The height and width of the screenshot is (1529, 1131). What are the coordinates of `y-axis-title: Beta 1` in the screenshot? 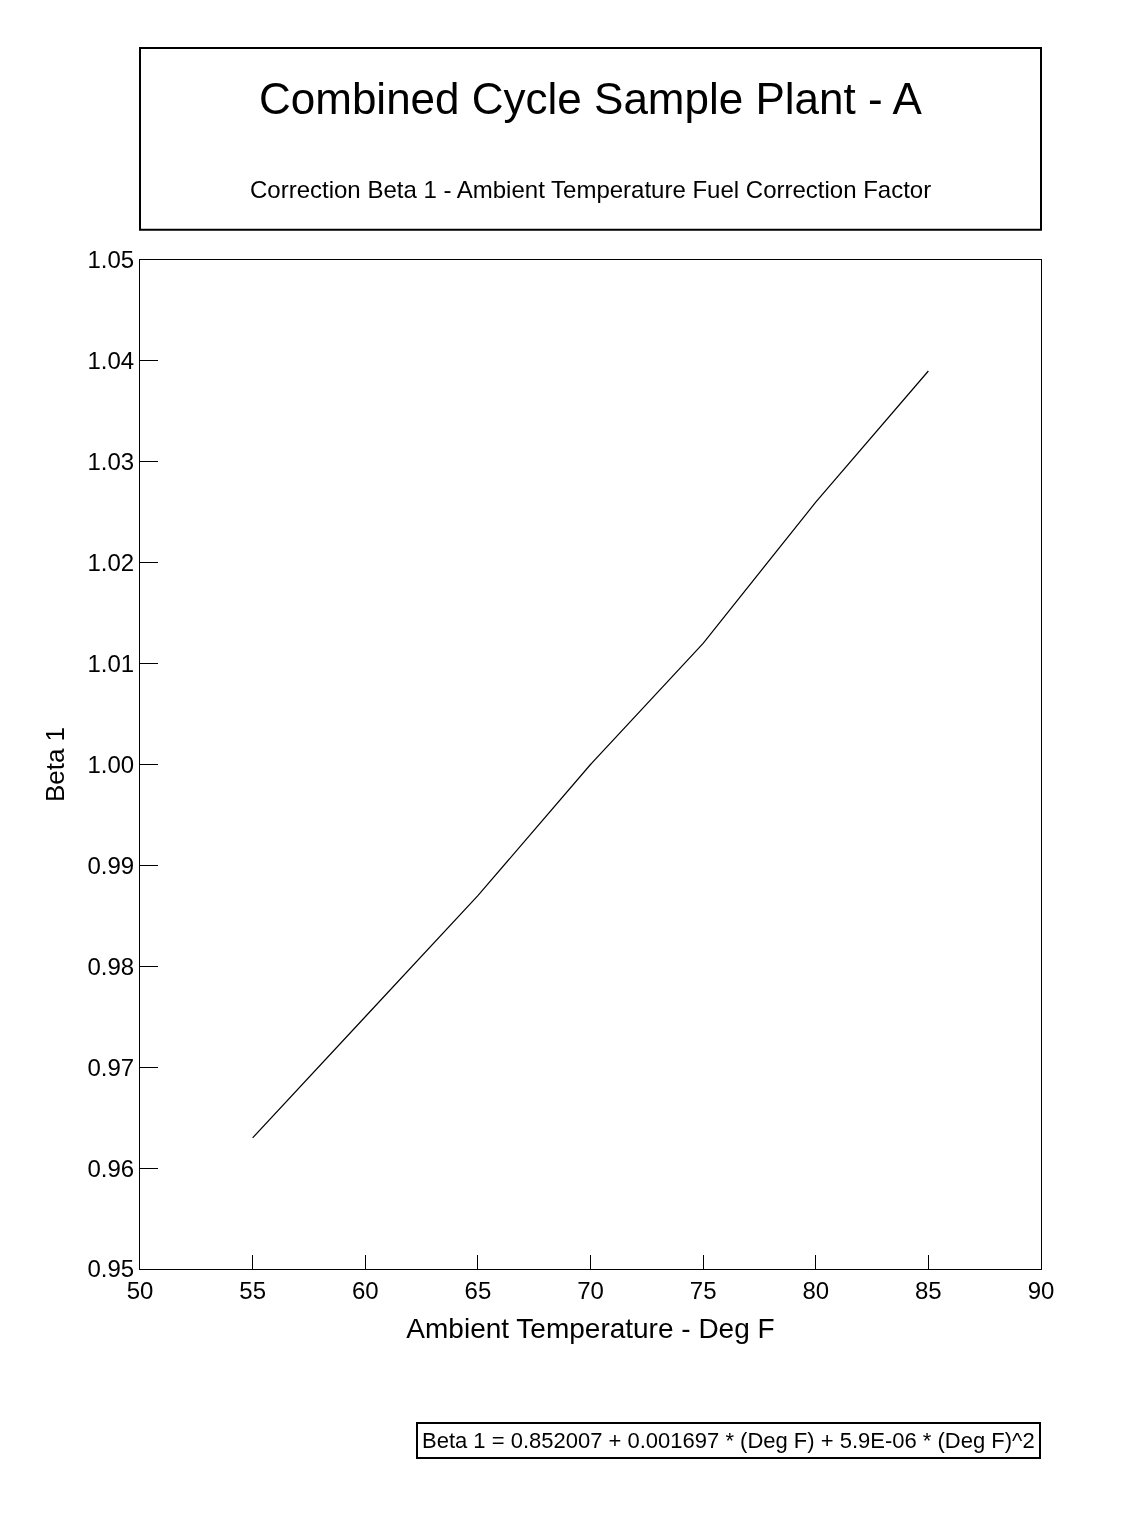 It's located at (54, 764).